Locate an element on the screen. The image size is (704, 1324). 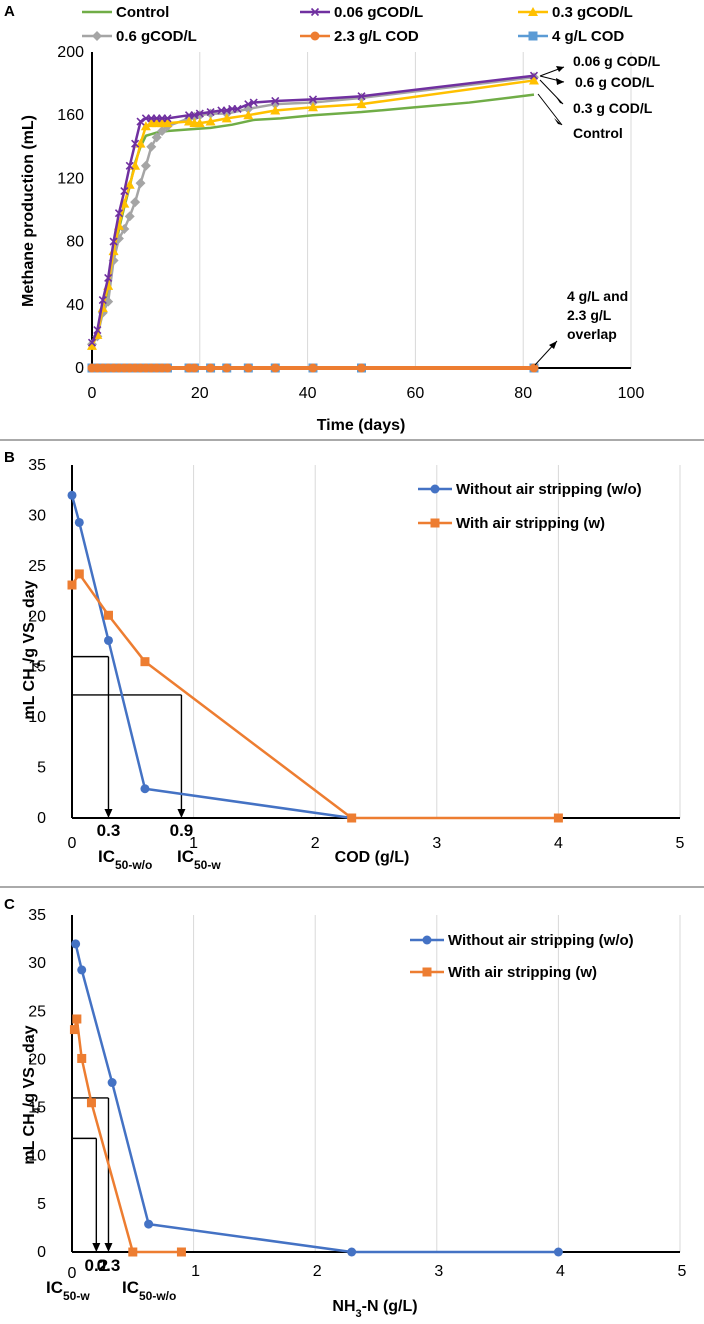
b-series-with-air-stripping-w is located at coordinates (315, 696).